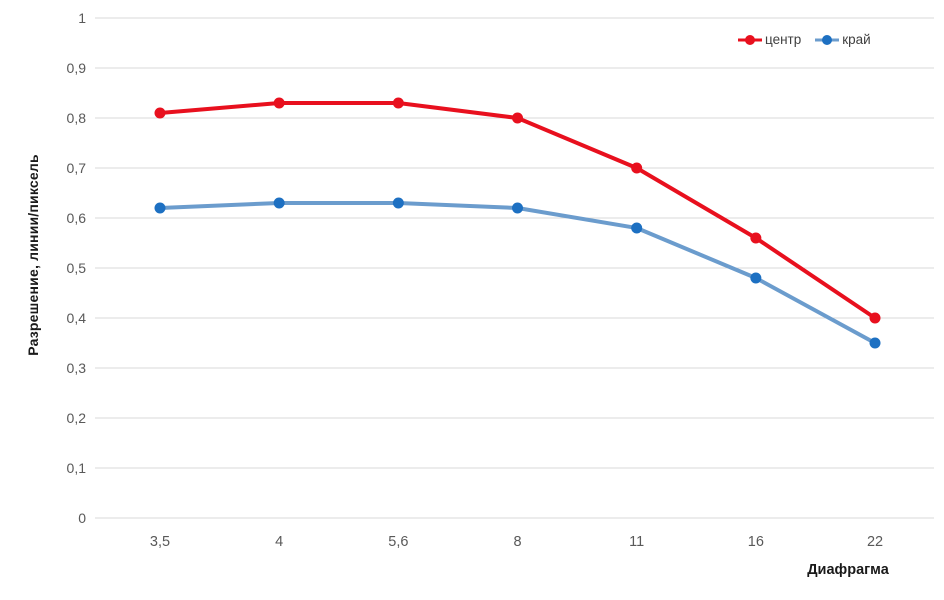 The image size is (944, 600). I want to click on y-tick-label: 0,6, so click(77, 218).